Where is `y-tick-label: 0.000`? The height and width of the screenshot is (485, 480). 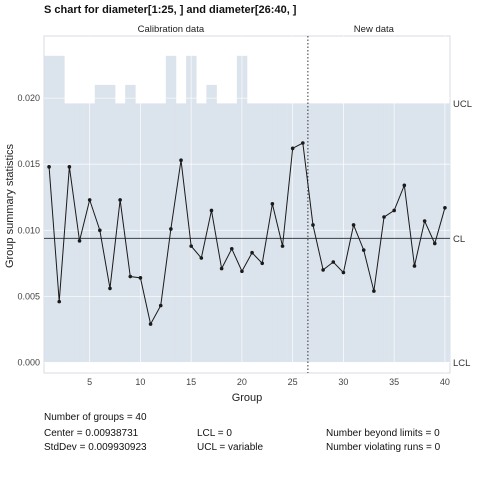 y-tick-label: 0.000 is located at coordinates (28, 362).